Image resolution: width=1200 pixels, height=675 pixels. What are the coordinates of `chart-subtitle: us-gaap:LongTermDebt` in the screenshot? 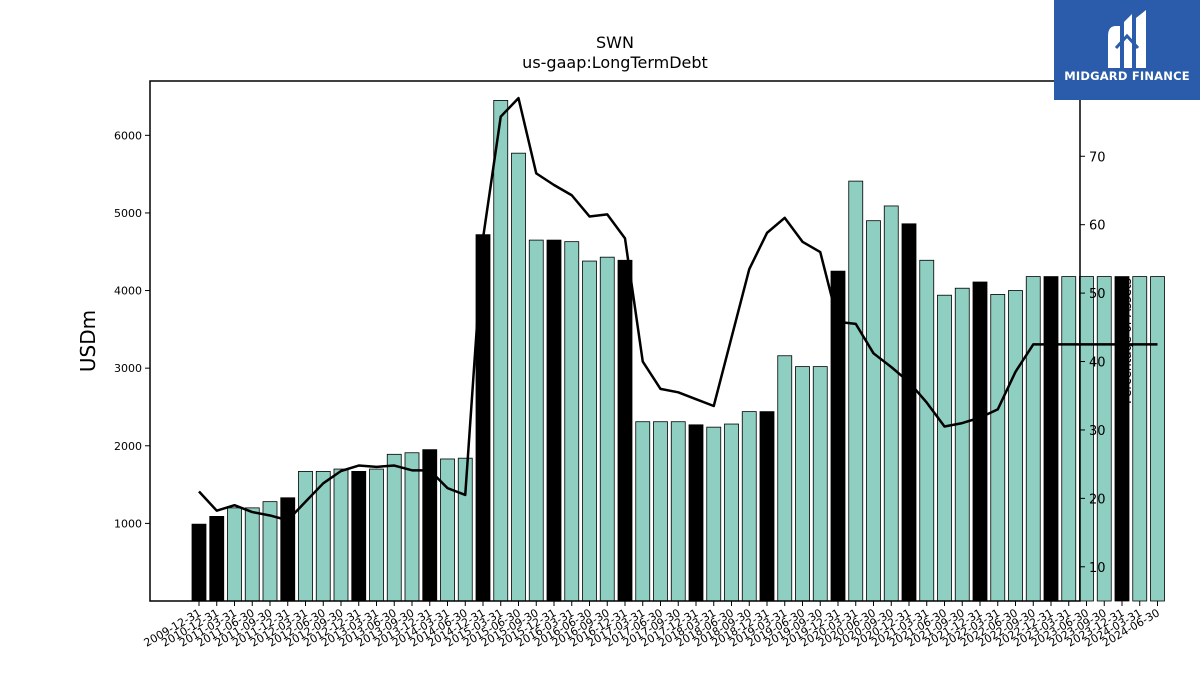 It's located at (615, 62).